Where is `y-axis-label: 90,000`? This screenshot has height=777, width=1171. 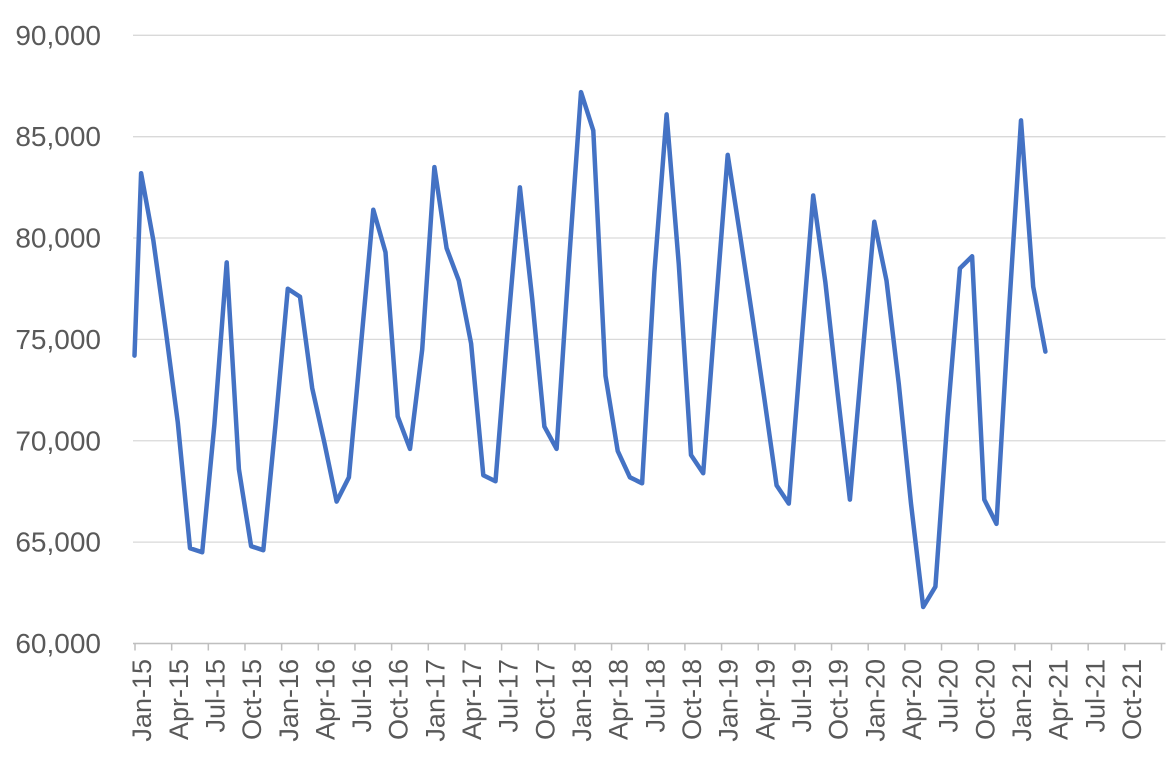 y-axis-label: 90,000 is located at coordinates (58, 35).